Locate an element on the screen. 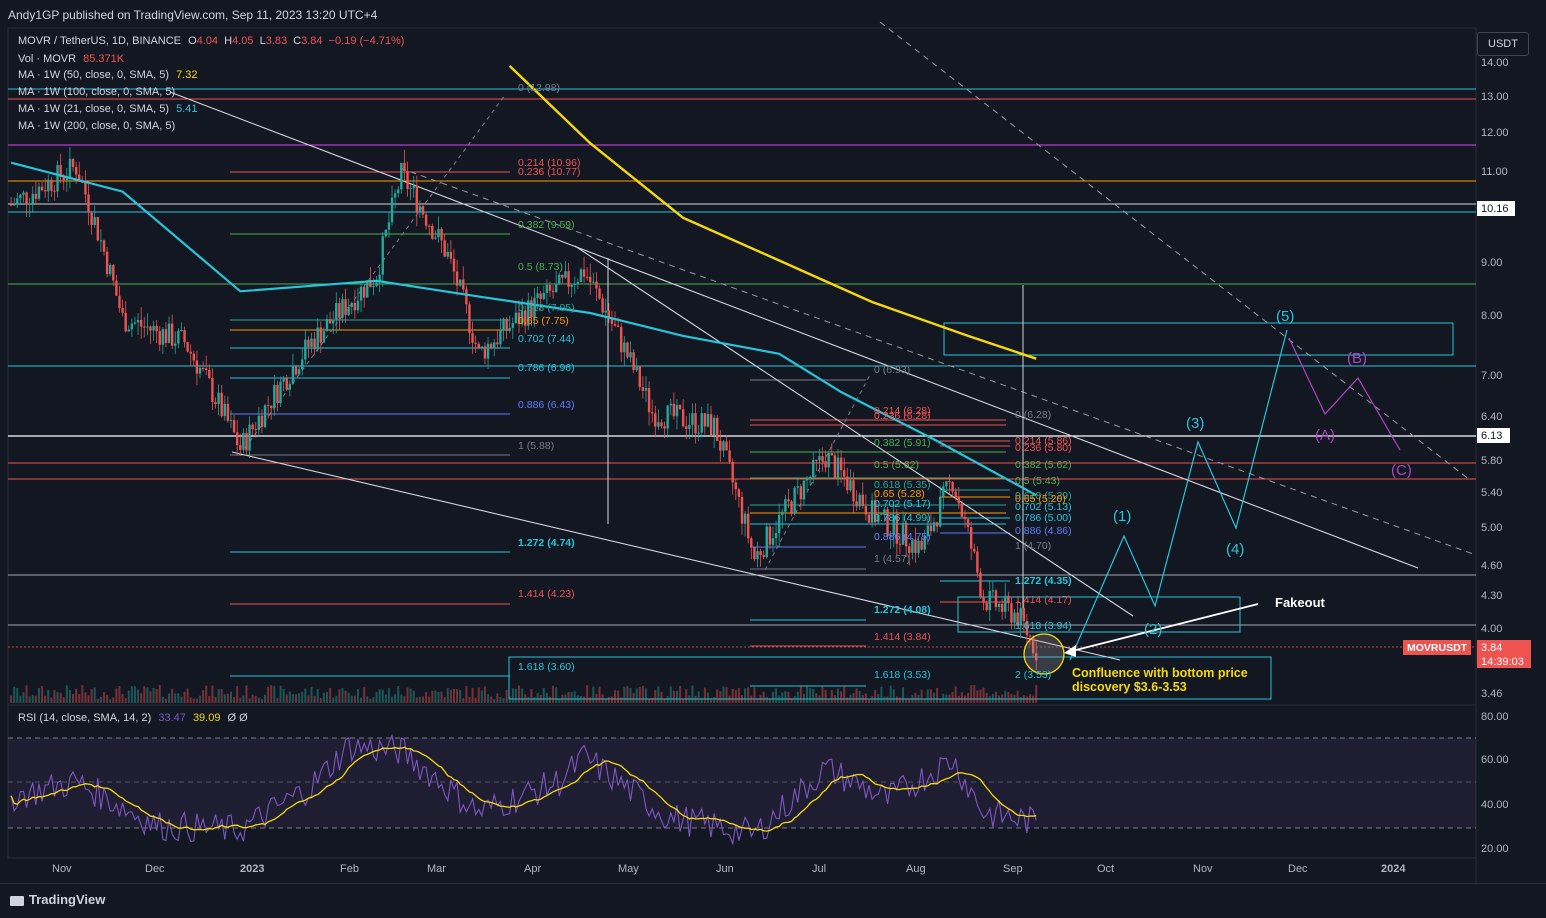  ma200-legend: MA · 1W (200, close, 0, SMA, 5) is located at coordinates (96, 126).